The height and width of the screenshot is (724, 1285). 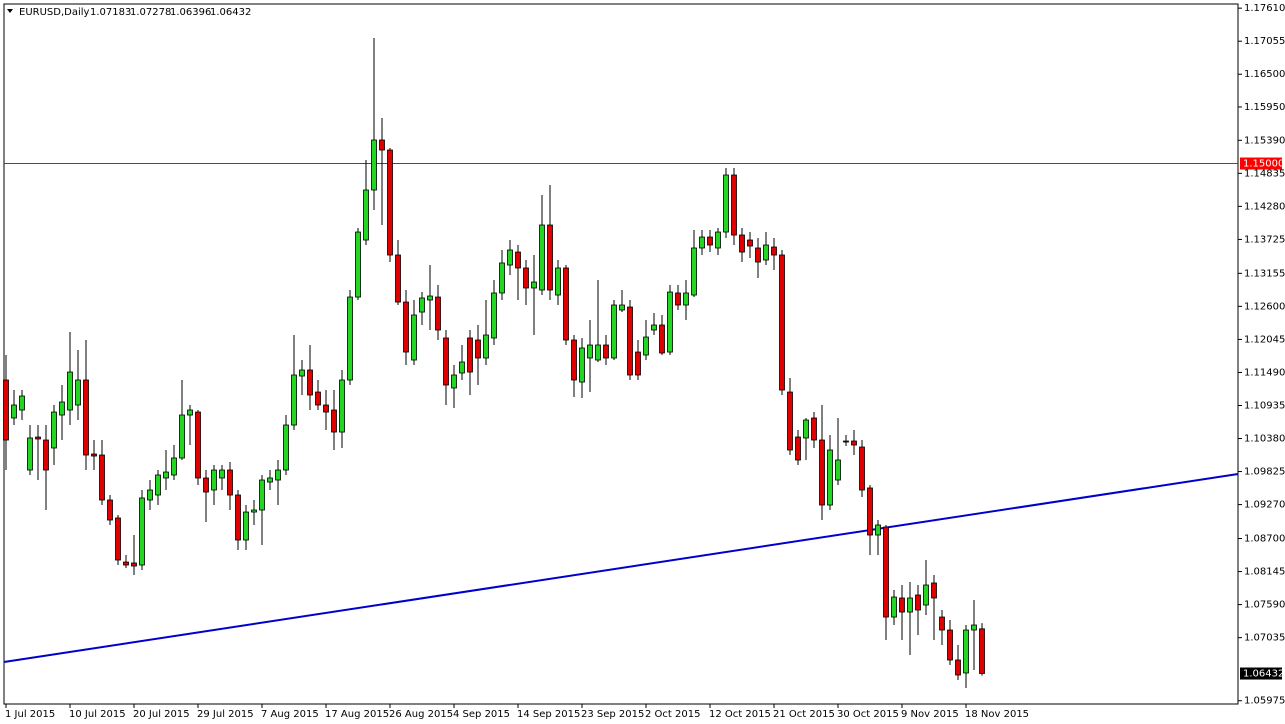 I want to click on y-tick-label: 1.17610, so click(x=1264, y=8).